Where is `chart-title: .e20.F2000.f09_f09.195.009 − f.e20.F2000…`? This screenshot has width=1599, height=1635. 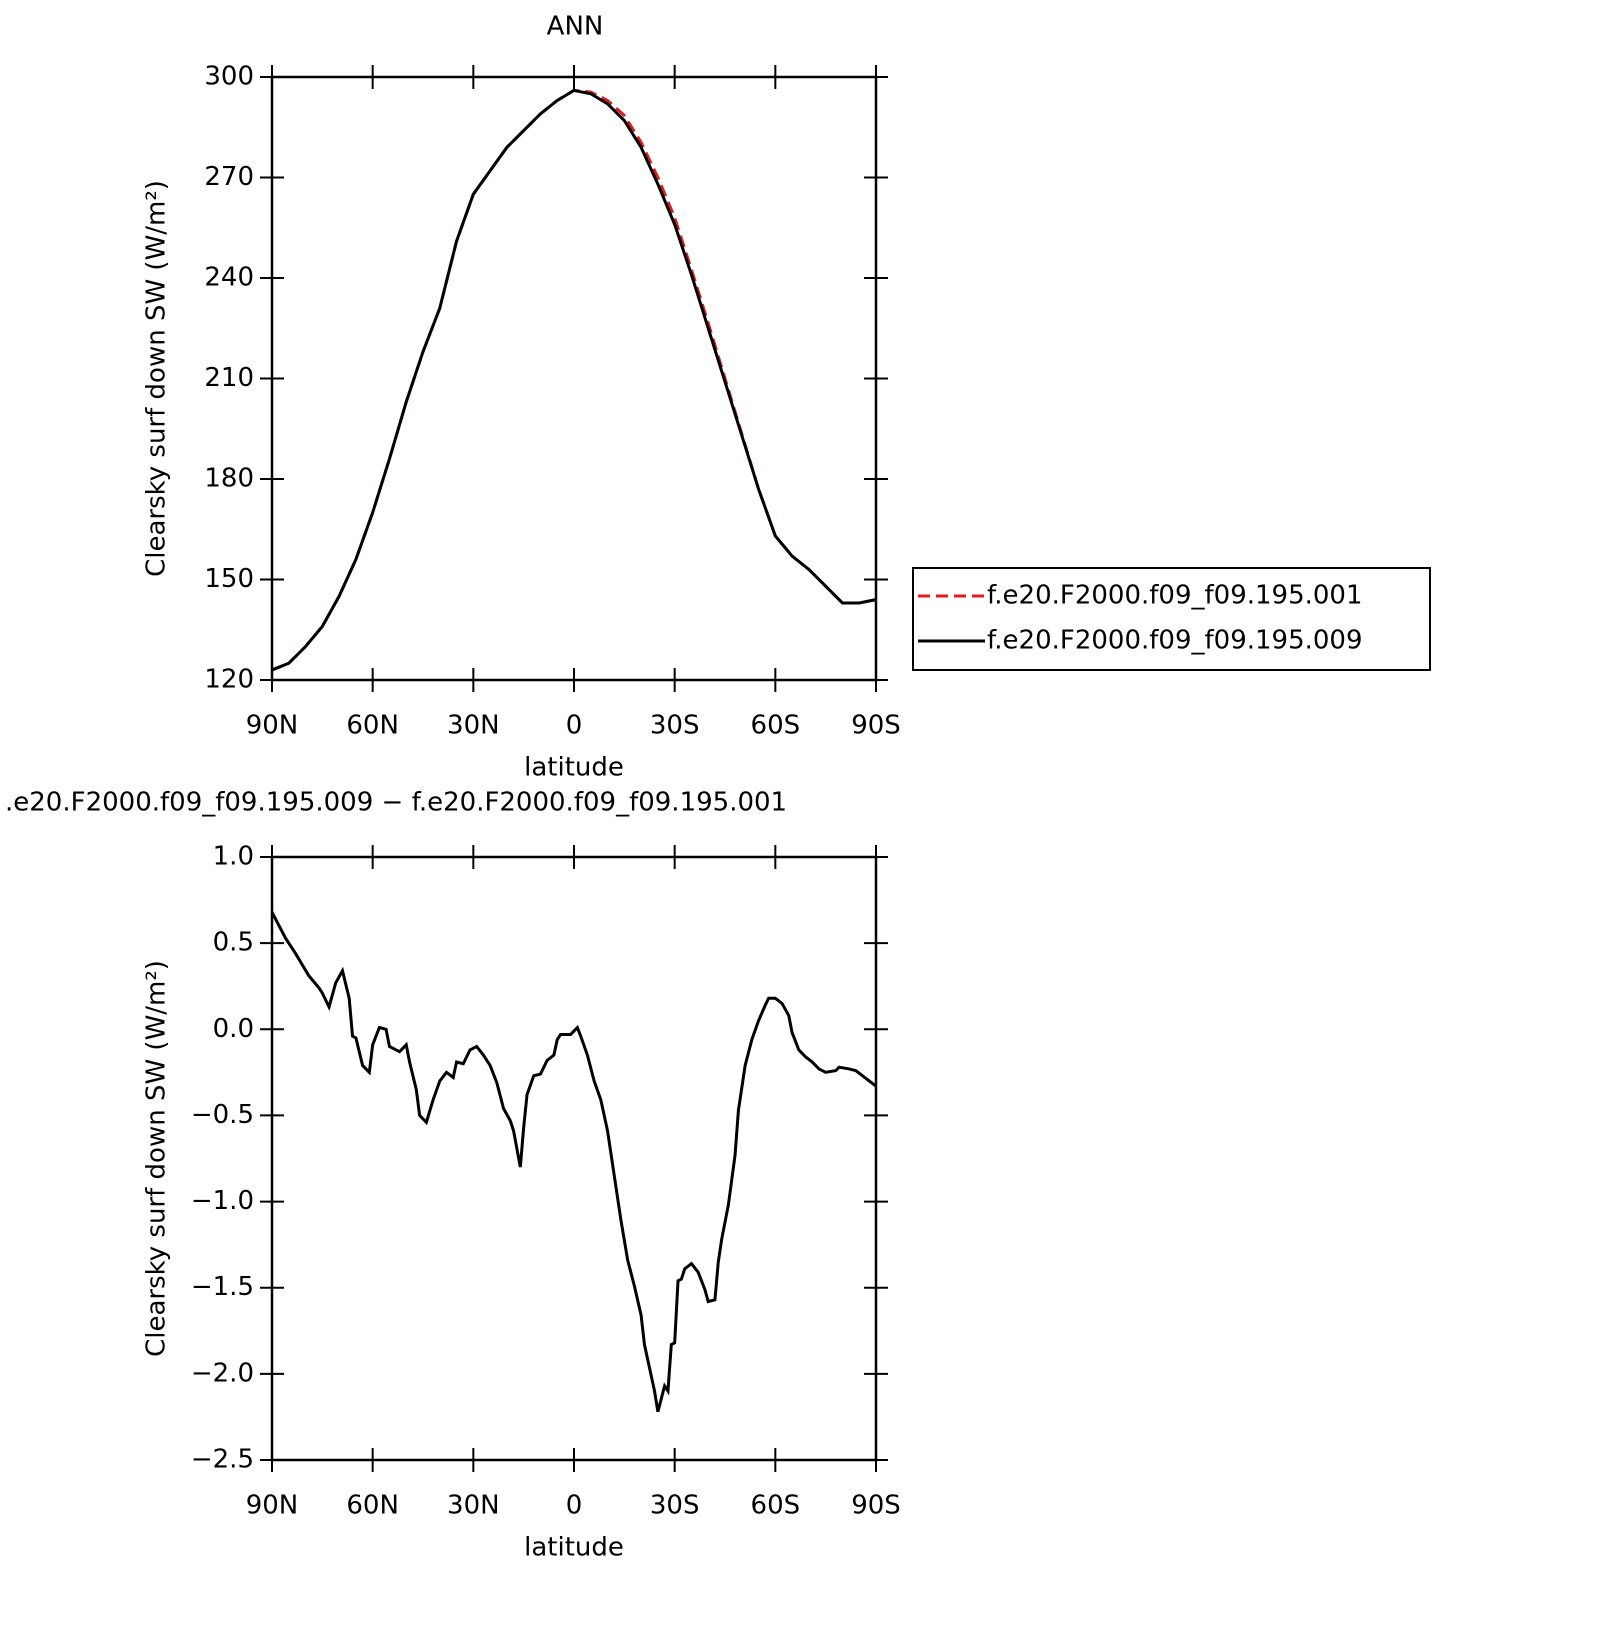 chart-title: .e20.F2000.f09_f09.195.009 − f.e20.F2000… is located at coordinates (396, 803).